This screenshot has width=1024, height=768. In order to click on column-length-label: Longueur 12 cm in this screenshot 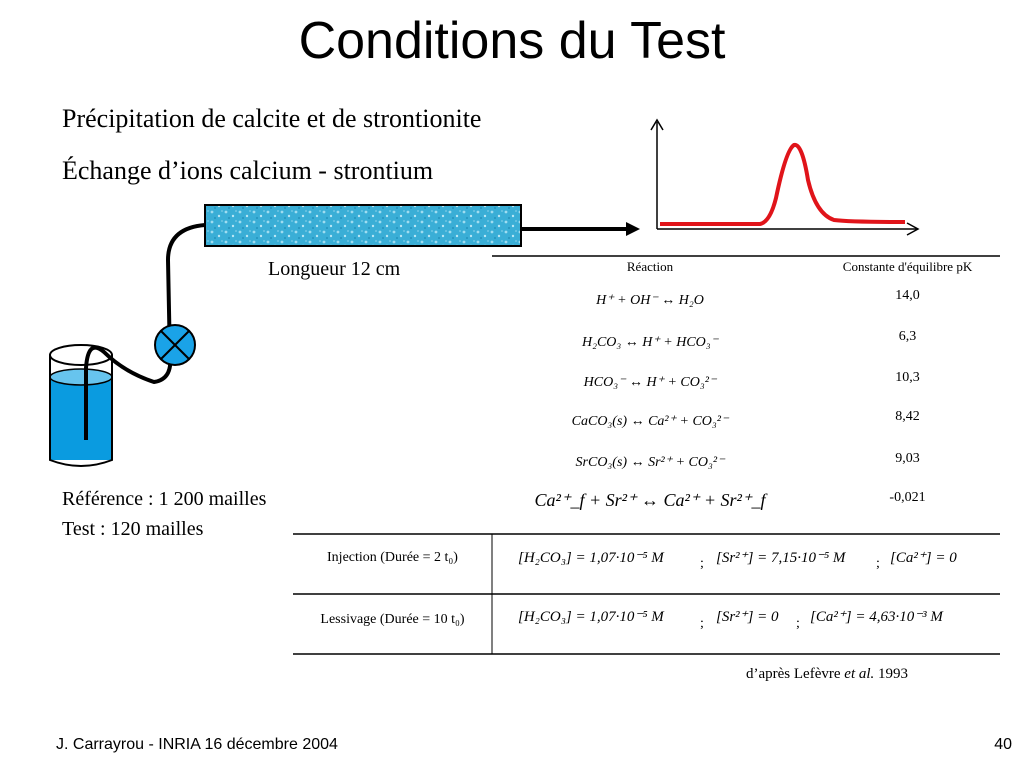, I will do `click(334, 269)`.